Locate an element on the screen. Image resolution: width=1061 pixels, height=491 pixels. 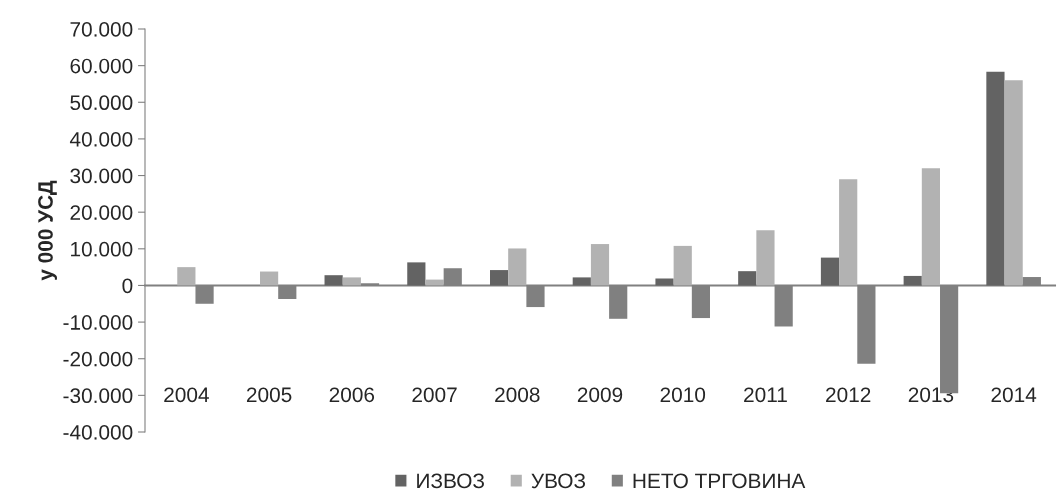
x-tick-label: 2011 is located at coordinates (765, 395).